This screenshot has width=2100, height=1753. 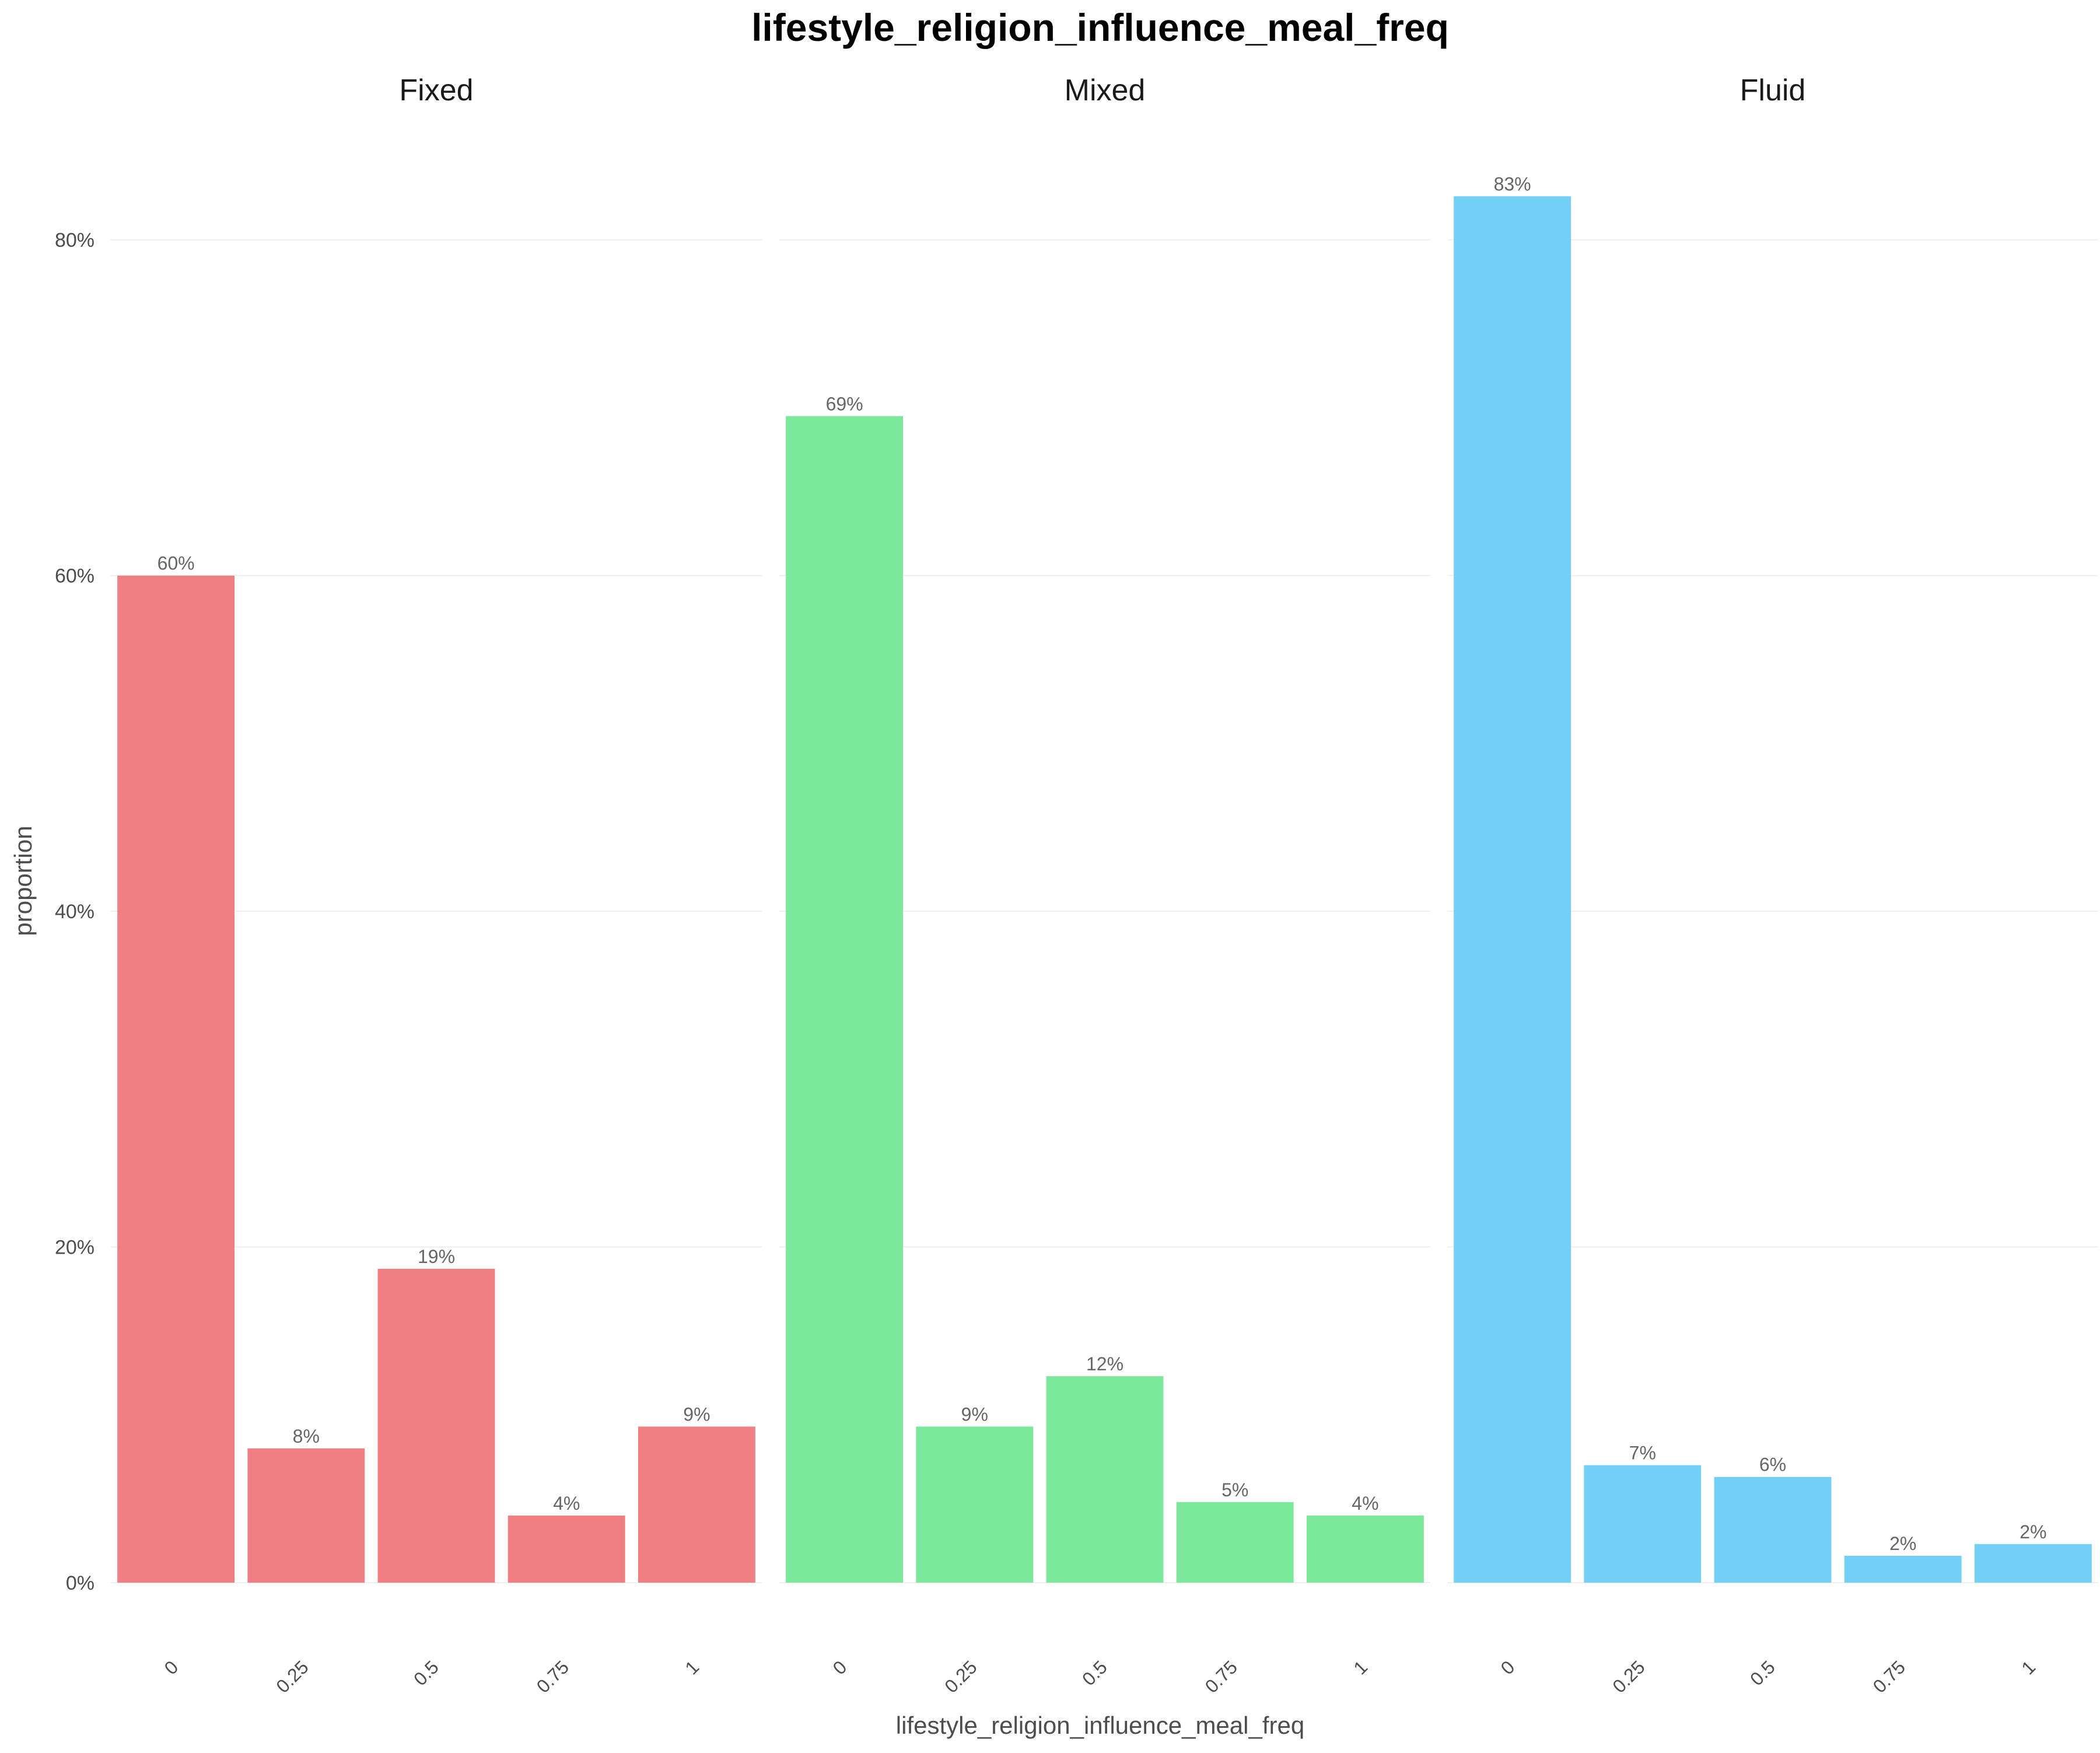 I want to click on bar-value-label: 8%, so click(x=307, y=1436).